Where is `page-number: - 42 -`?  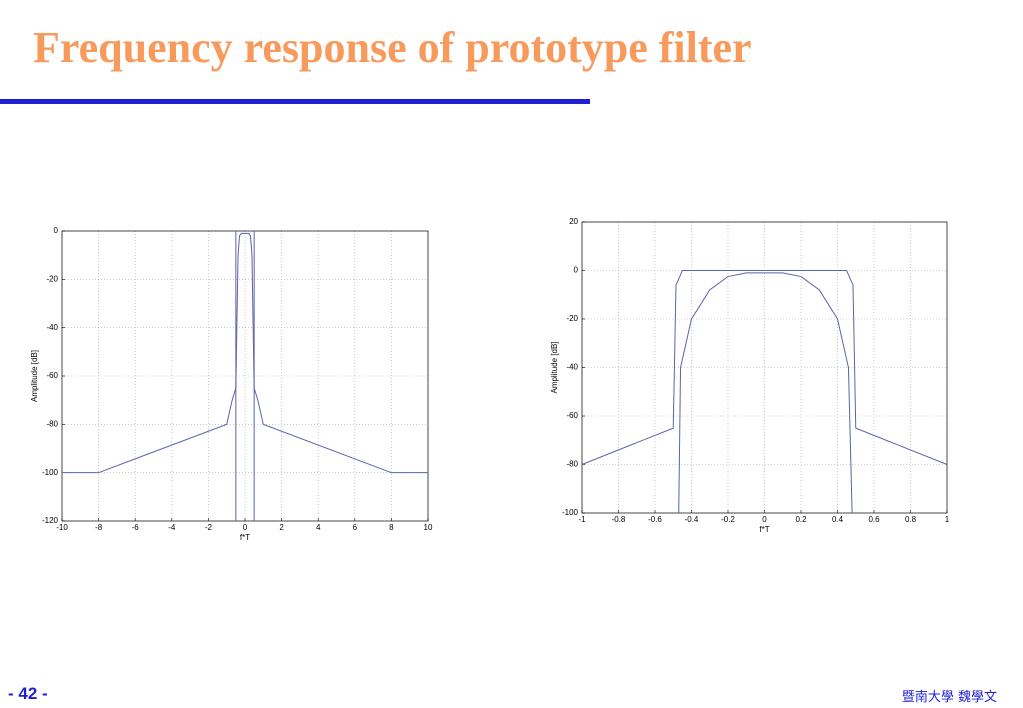
page-number: - 42 - is located at coordinates (28, 693).